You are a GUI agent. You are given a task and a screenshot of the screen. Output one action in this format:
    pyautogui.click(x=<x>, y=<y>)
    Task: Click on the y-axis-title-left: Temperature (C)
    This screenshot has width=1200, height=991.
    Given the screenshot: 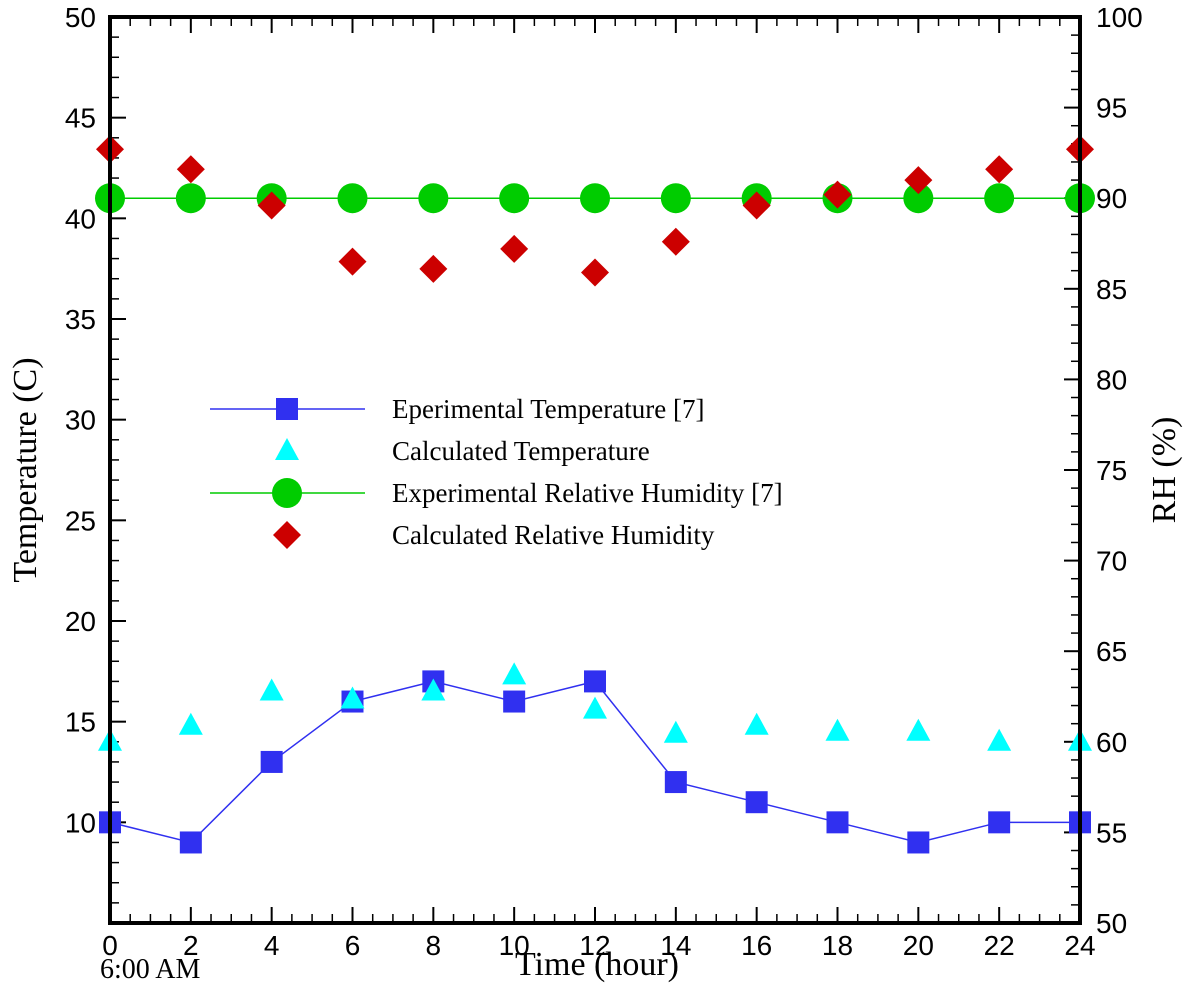 What is the action you would take?
    pyautogui.click(x=25, y=469)
    